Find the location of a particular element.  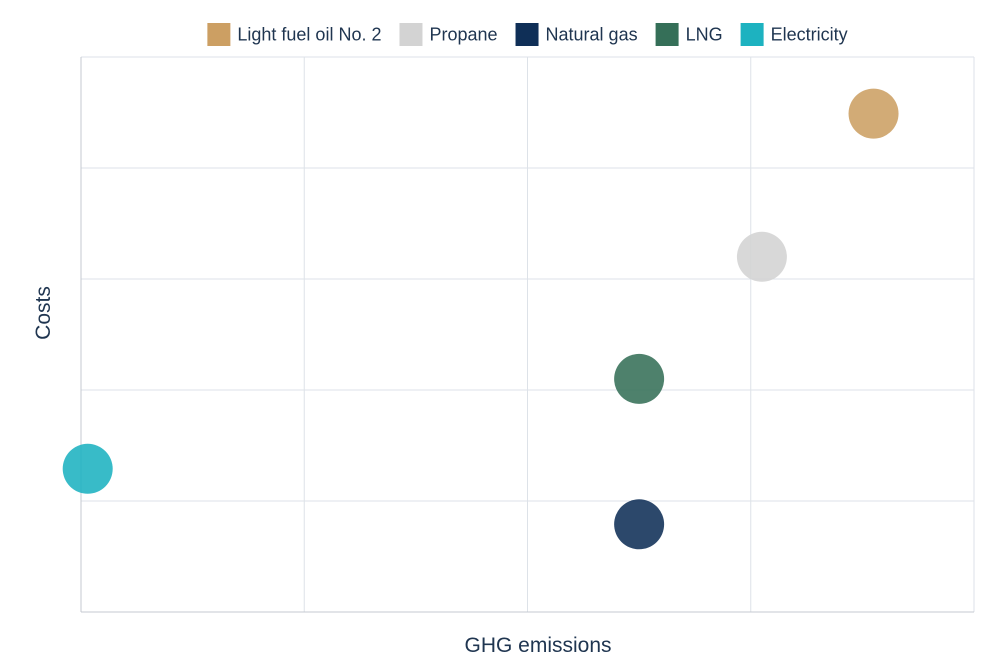

legend-item-propane: Propane is located at coordinates (448, 34).